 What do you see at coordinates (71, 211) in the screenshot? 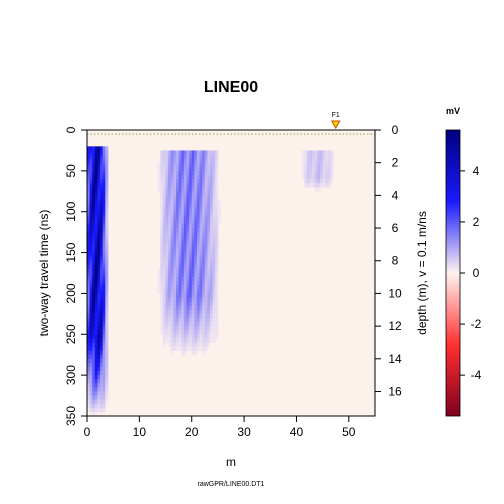
I see `y-tick-label: 100` at bounding box center [71, 211].